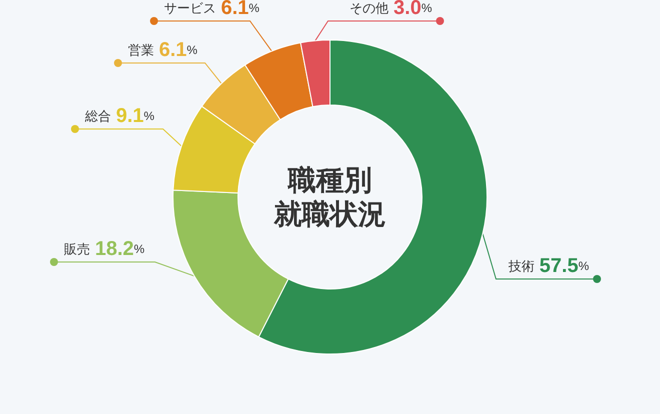 This screenshot has height=414, width=660. I want to click on data-label: 18.2%, so click(120, 249).